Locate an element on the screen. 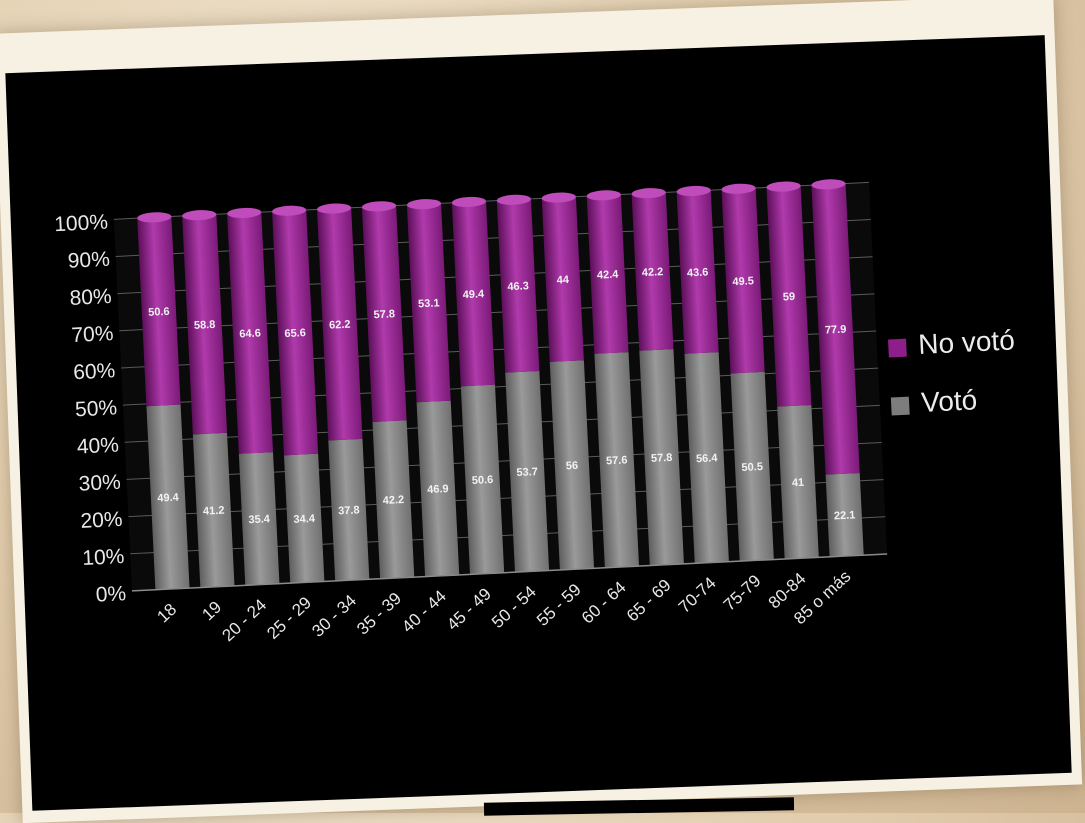  y-tick-label: 50% is located at coordinates (96, 408).